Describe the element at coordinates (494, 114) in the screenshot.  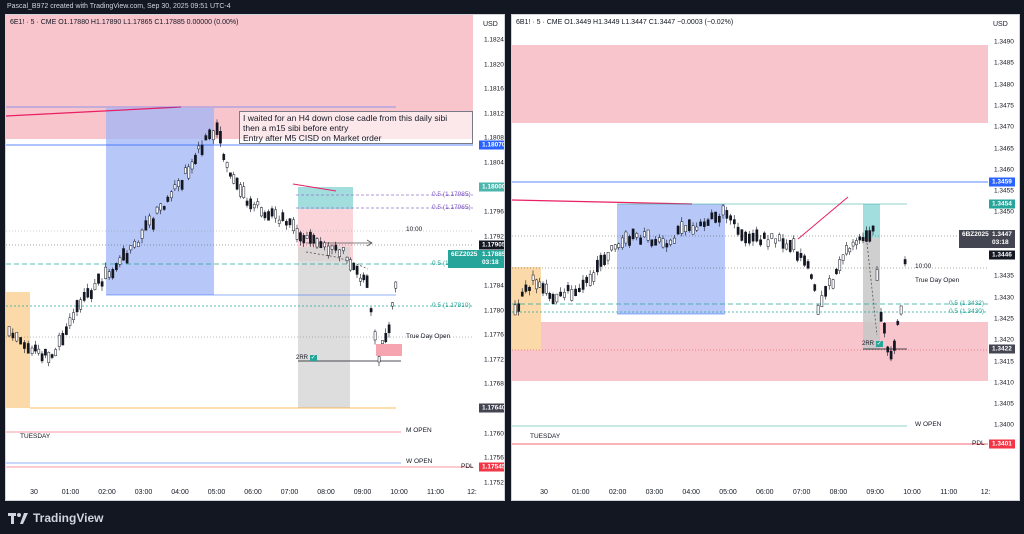
I see `price-tick: 1.18120` at that location.